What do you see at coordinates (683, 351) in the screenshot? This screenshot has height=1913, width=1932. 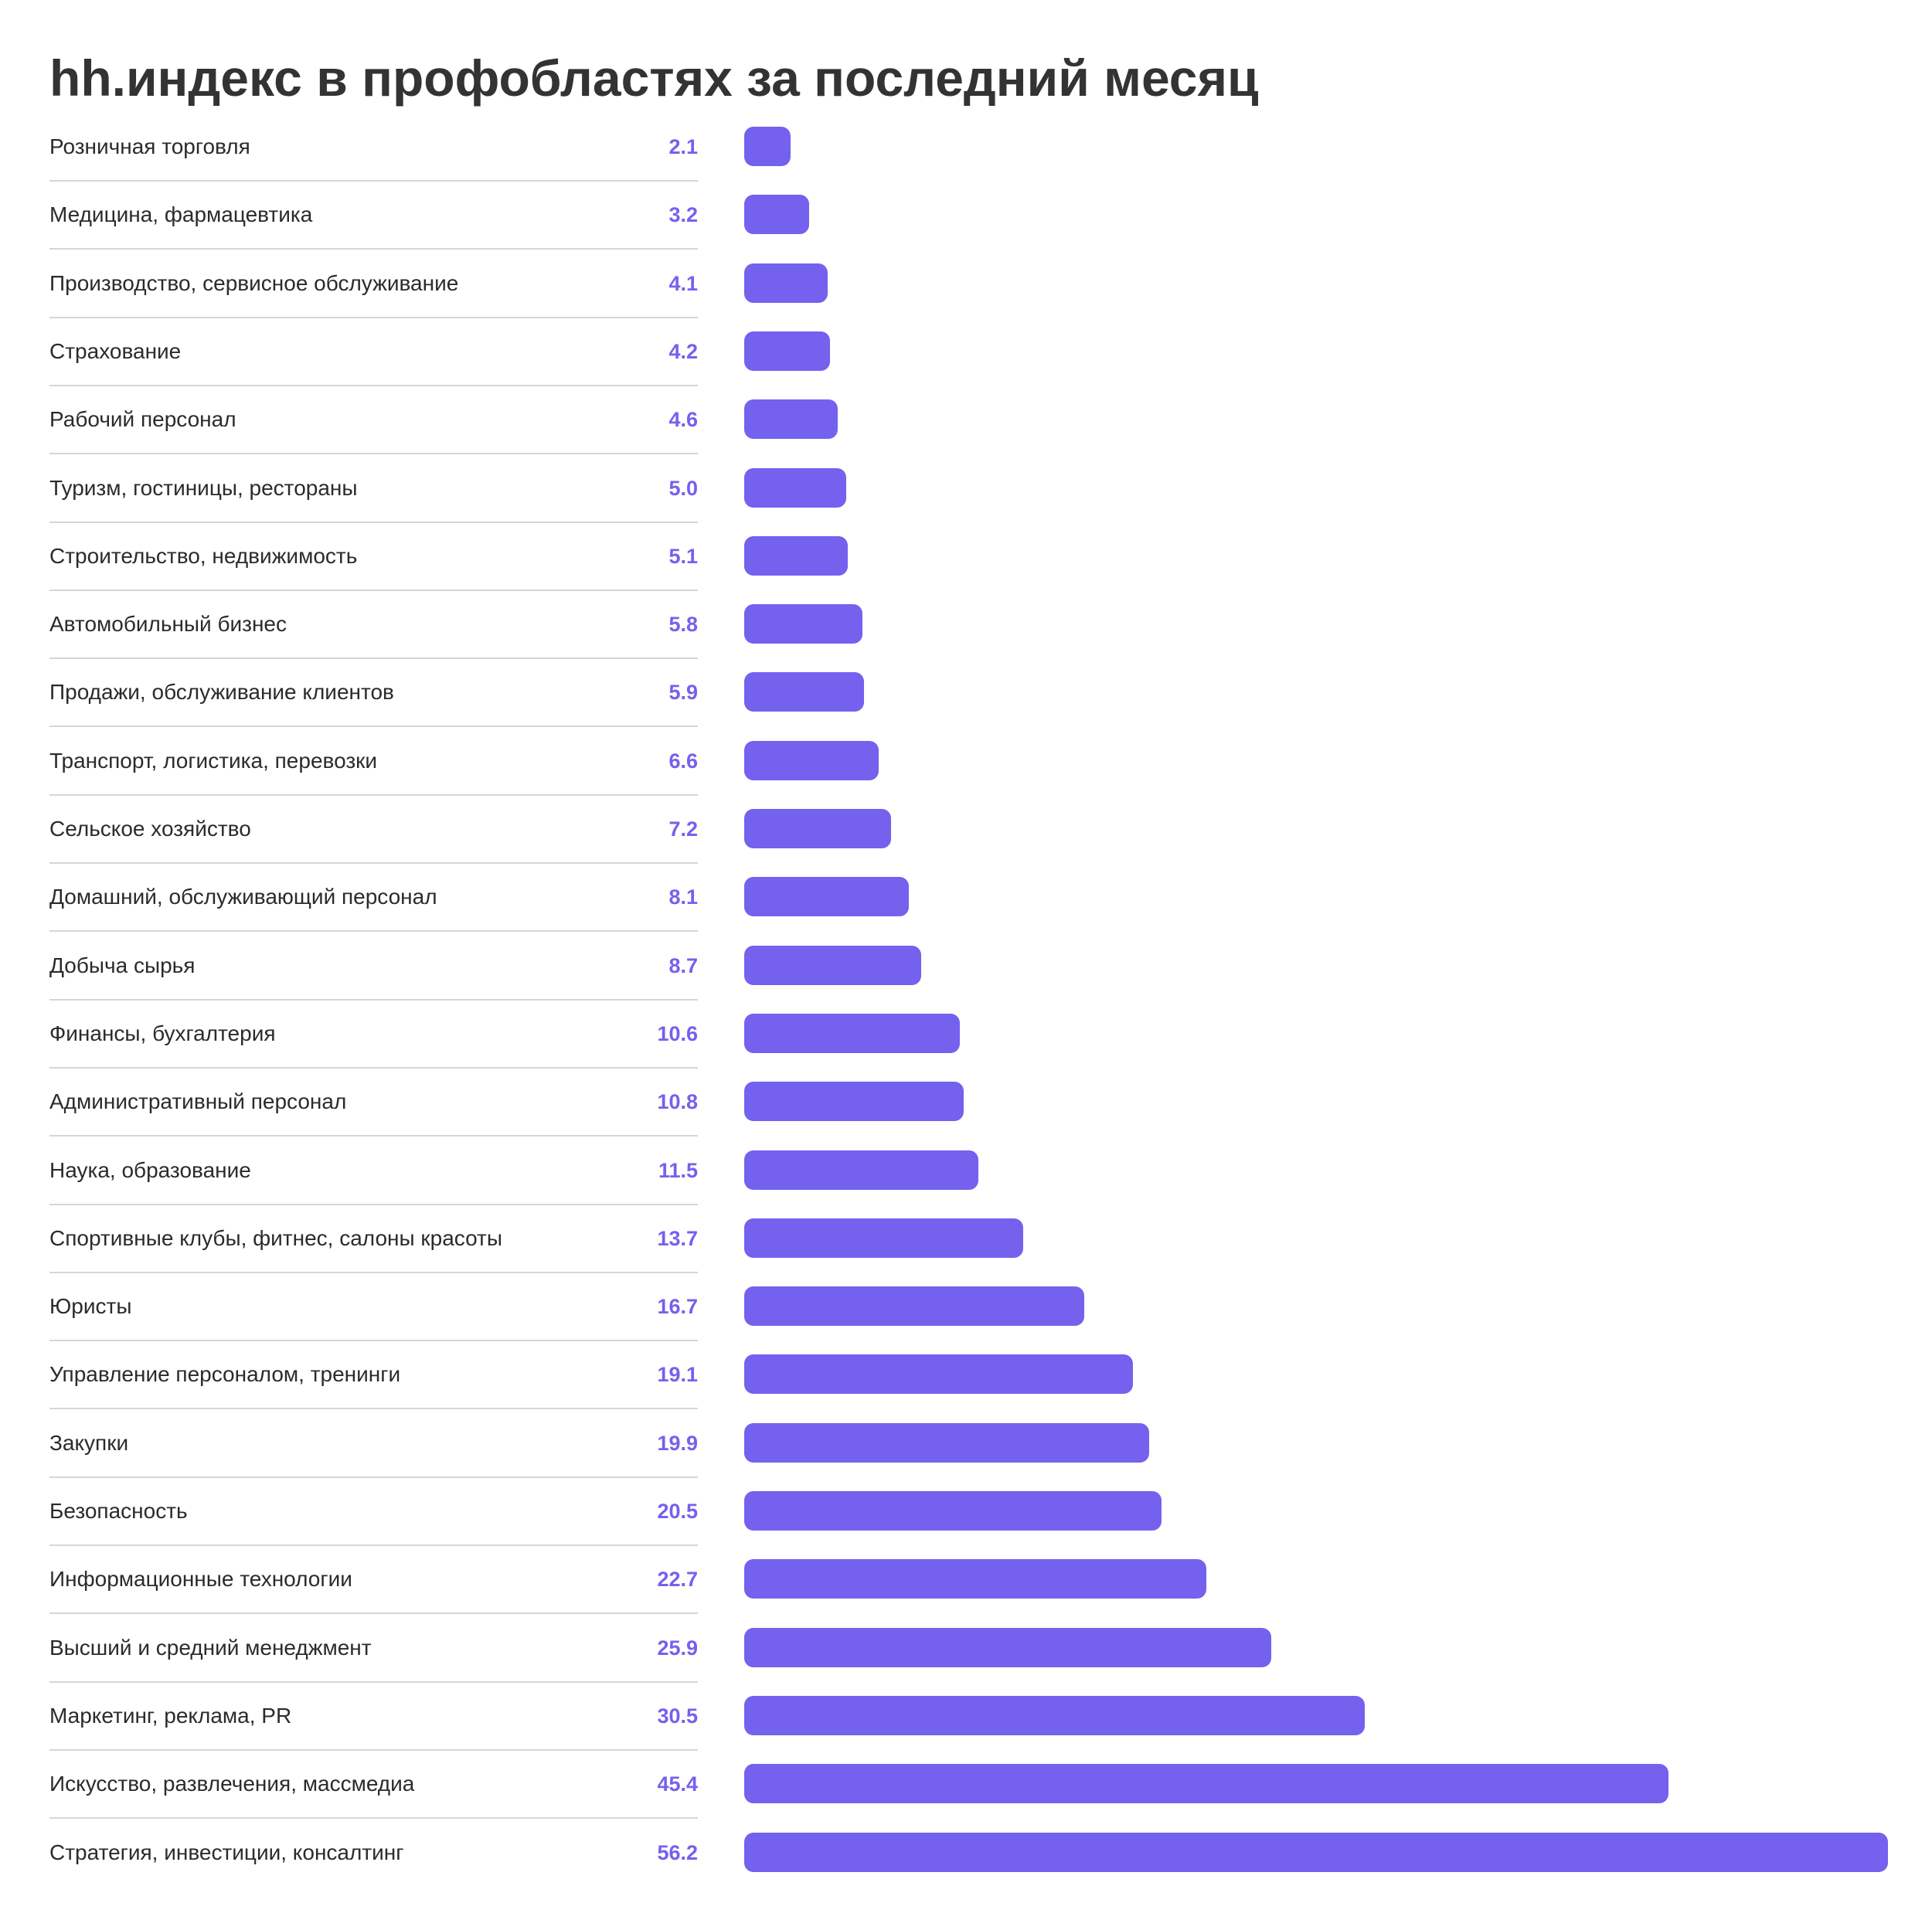 I see `value-label: 4.2` at bounding box center [683, 351].